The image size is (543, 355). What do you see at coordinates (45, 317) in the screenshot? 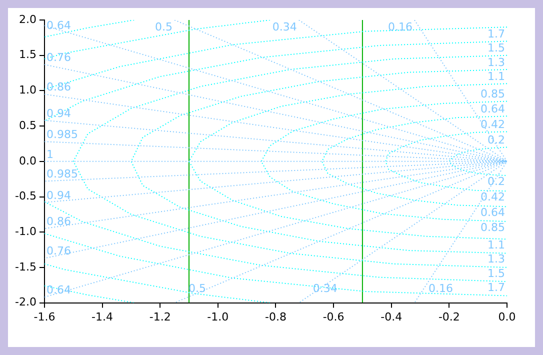
I see `x-tick-label: -1.6` at bounding box center [45, 317].